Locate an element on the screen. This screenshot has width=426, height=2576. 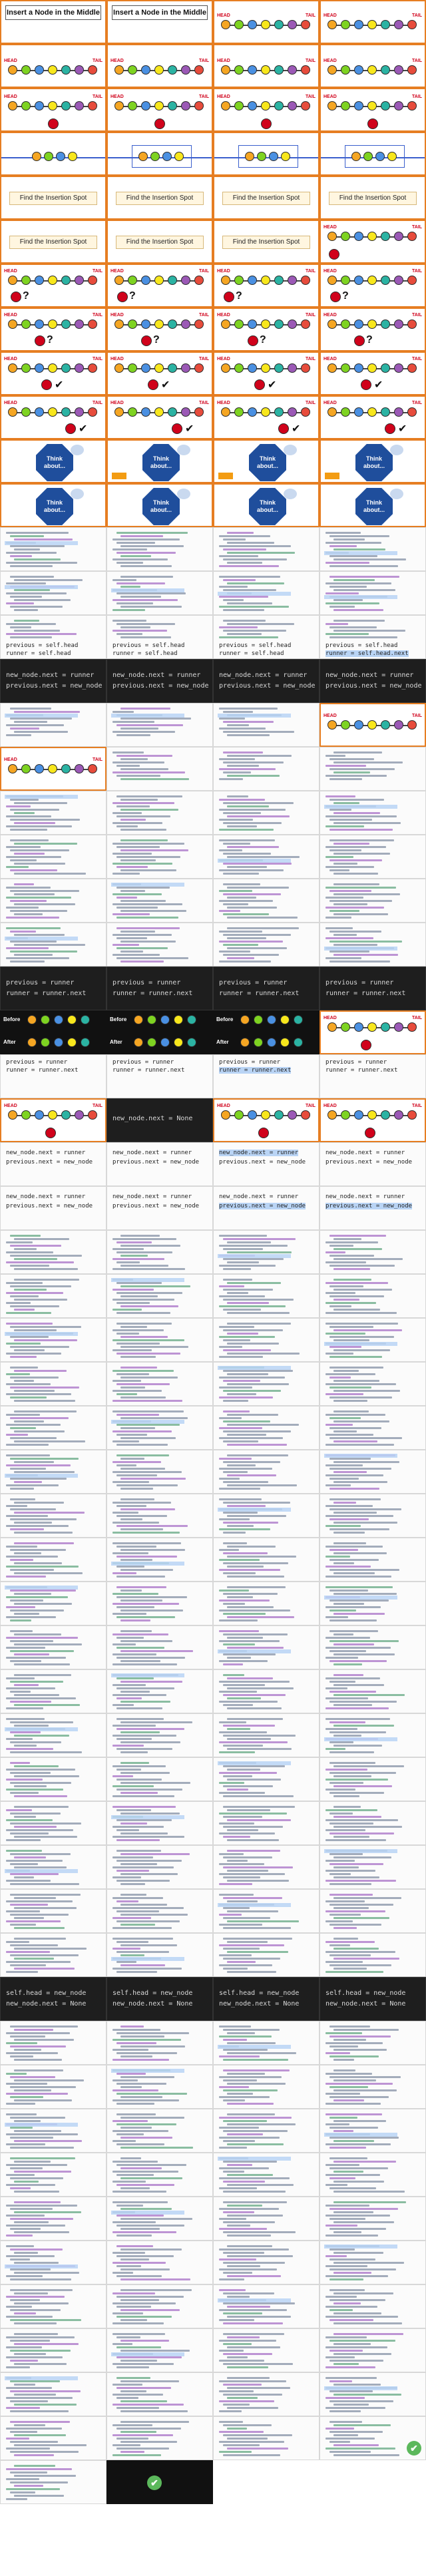
frame-thumbnail: HEAD TAIL is located at coordinates (373, 242).